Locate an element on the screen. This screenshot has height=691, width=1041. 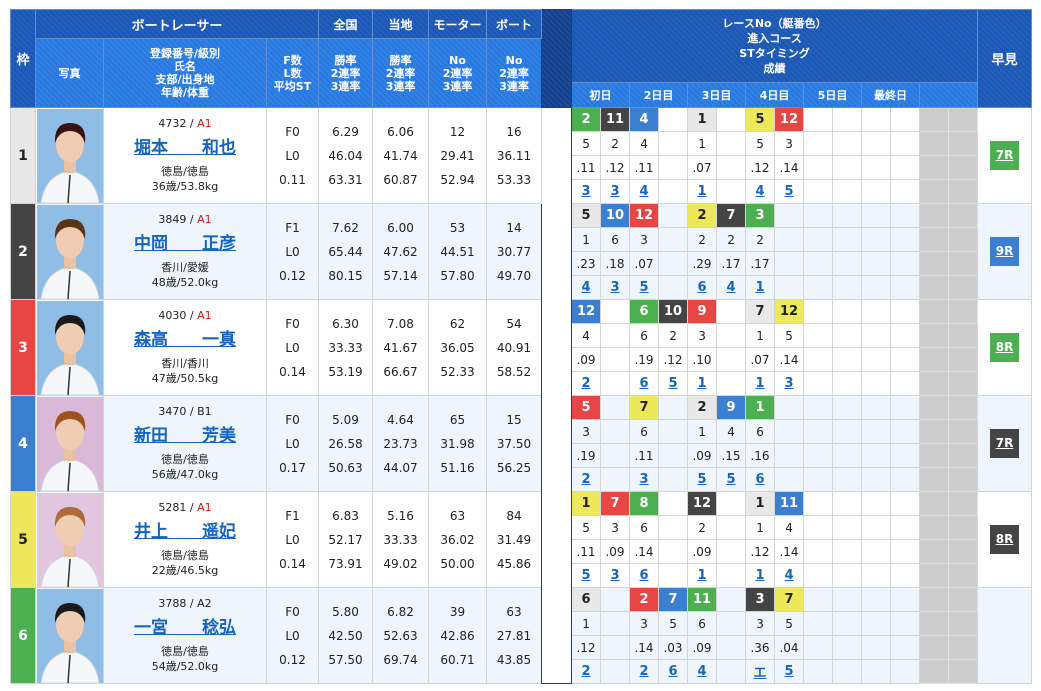
national-stat-value: 6.29 is located at coordinates (345, 131).